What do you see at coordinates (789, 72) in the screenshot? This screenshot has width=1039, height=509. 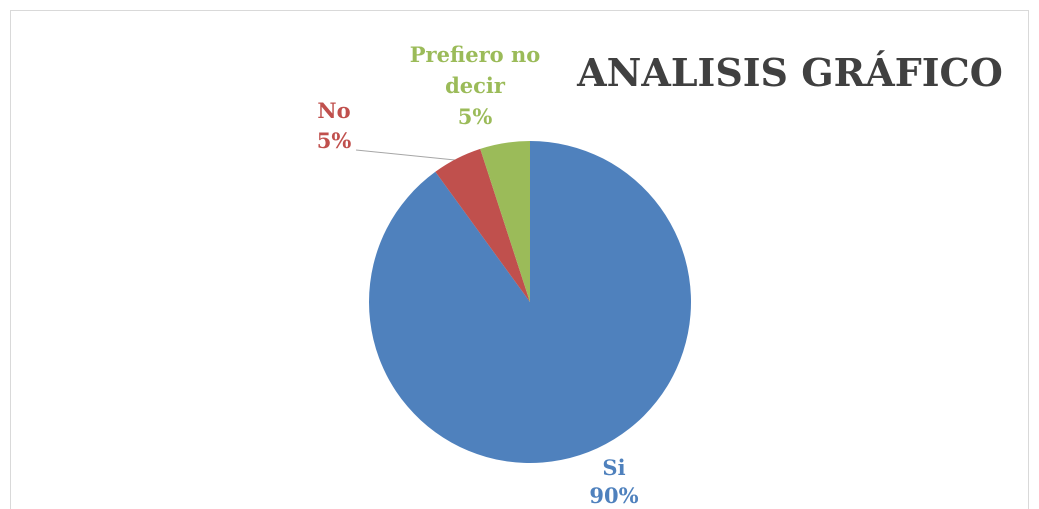 I see `chart-title: ANALISIS GRÁFICO` at bounding box center [789, 72].